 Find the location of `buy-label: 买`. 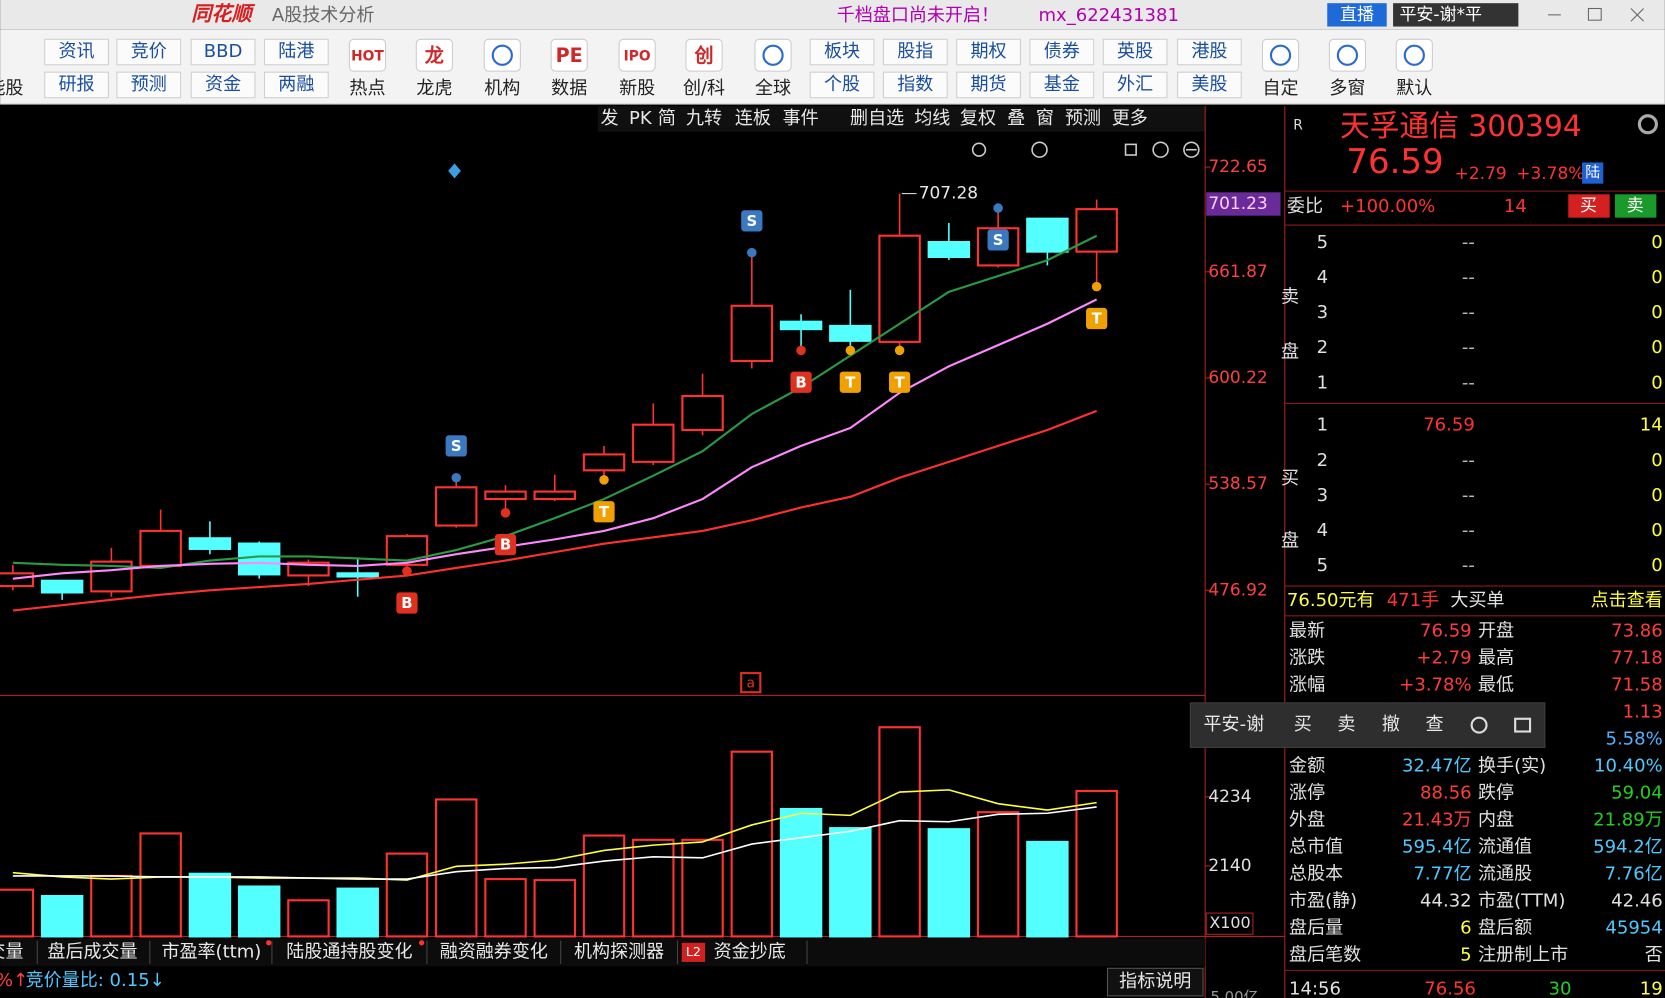

buy-label: 买 is located at coordinates (1588, 206).